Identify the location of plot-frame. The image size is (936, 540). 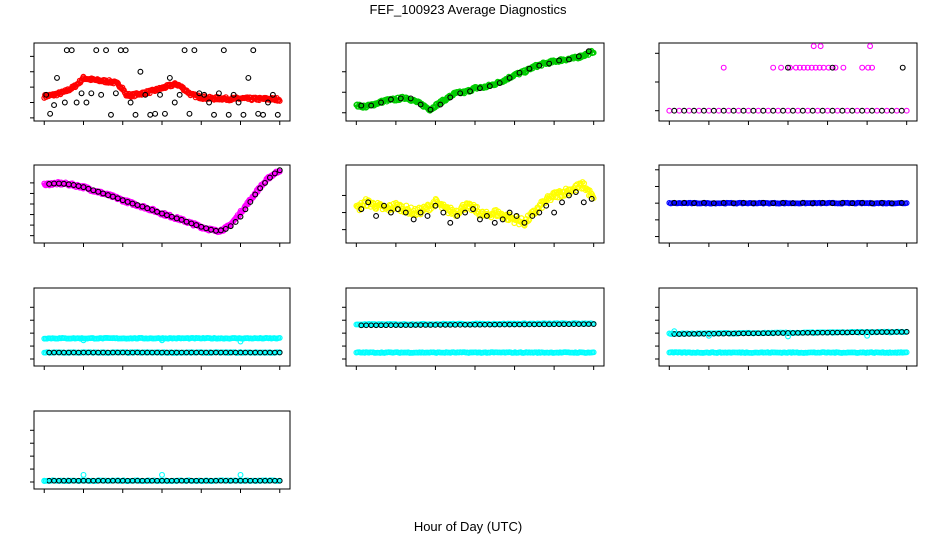
(162, 82).